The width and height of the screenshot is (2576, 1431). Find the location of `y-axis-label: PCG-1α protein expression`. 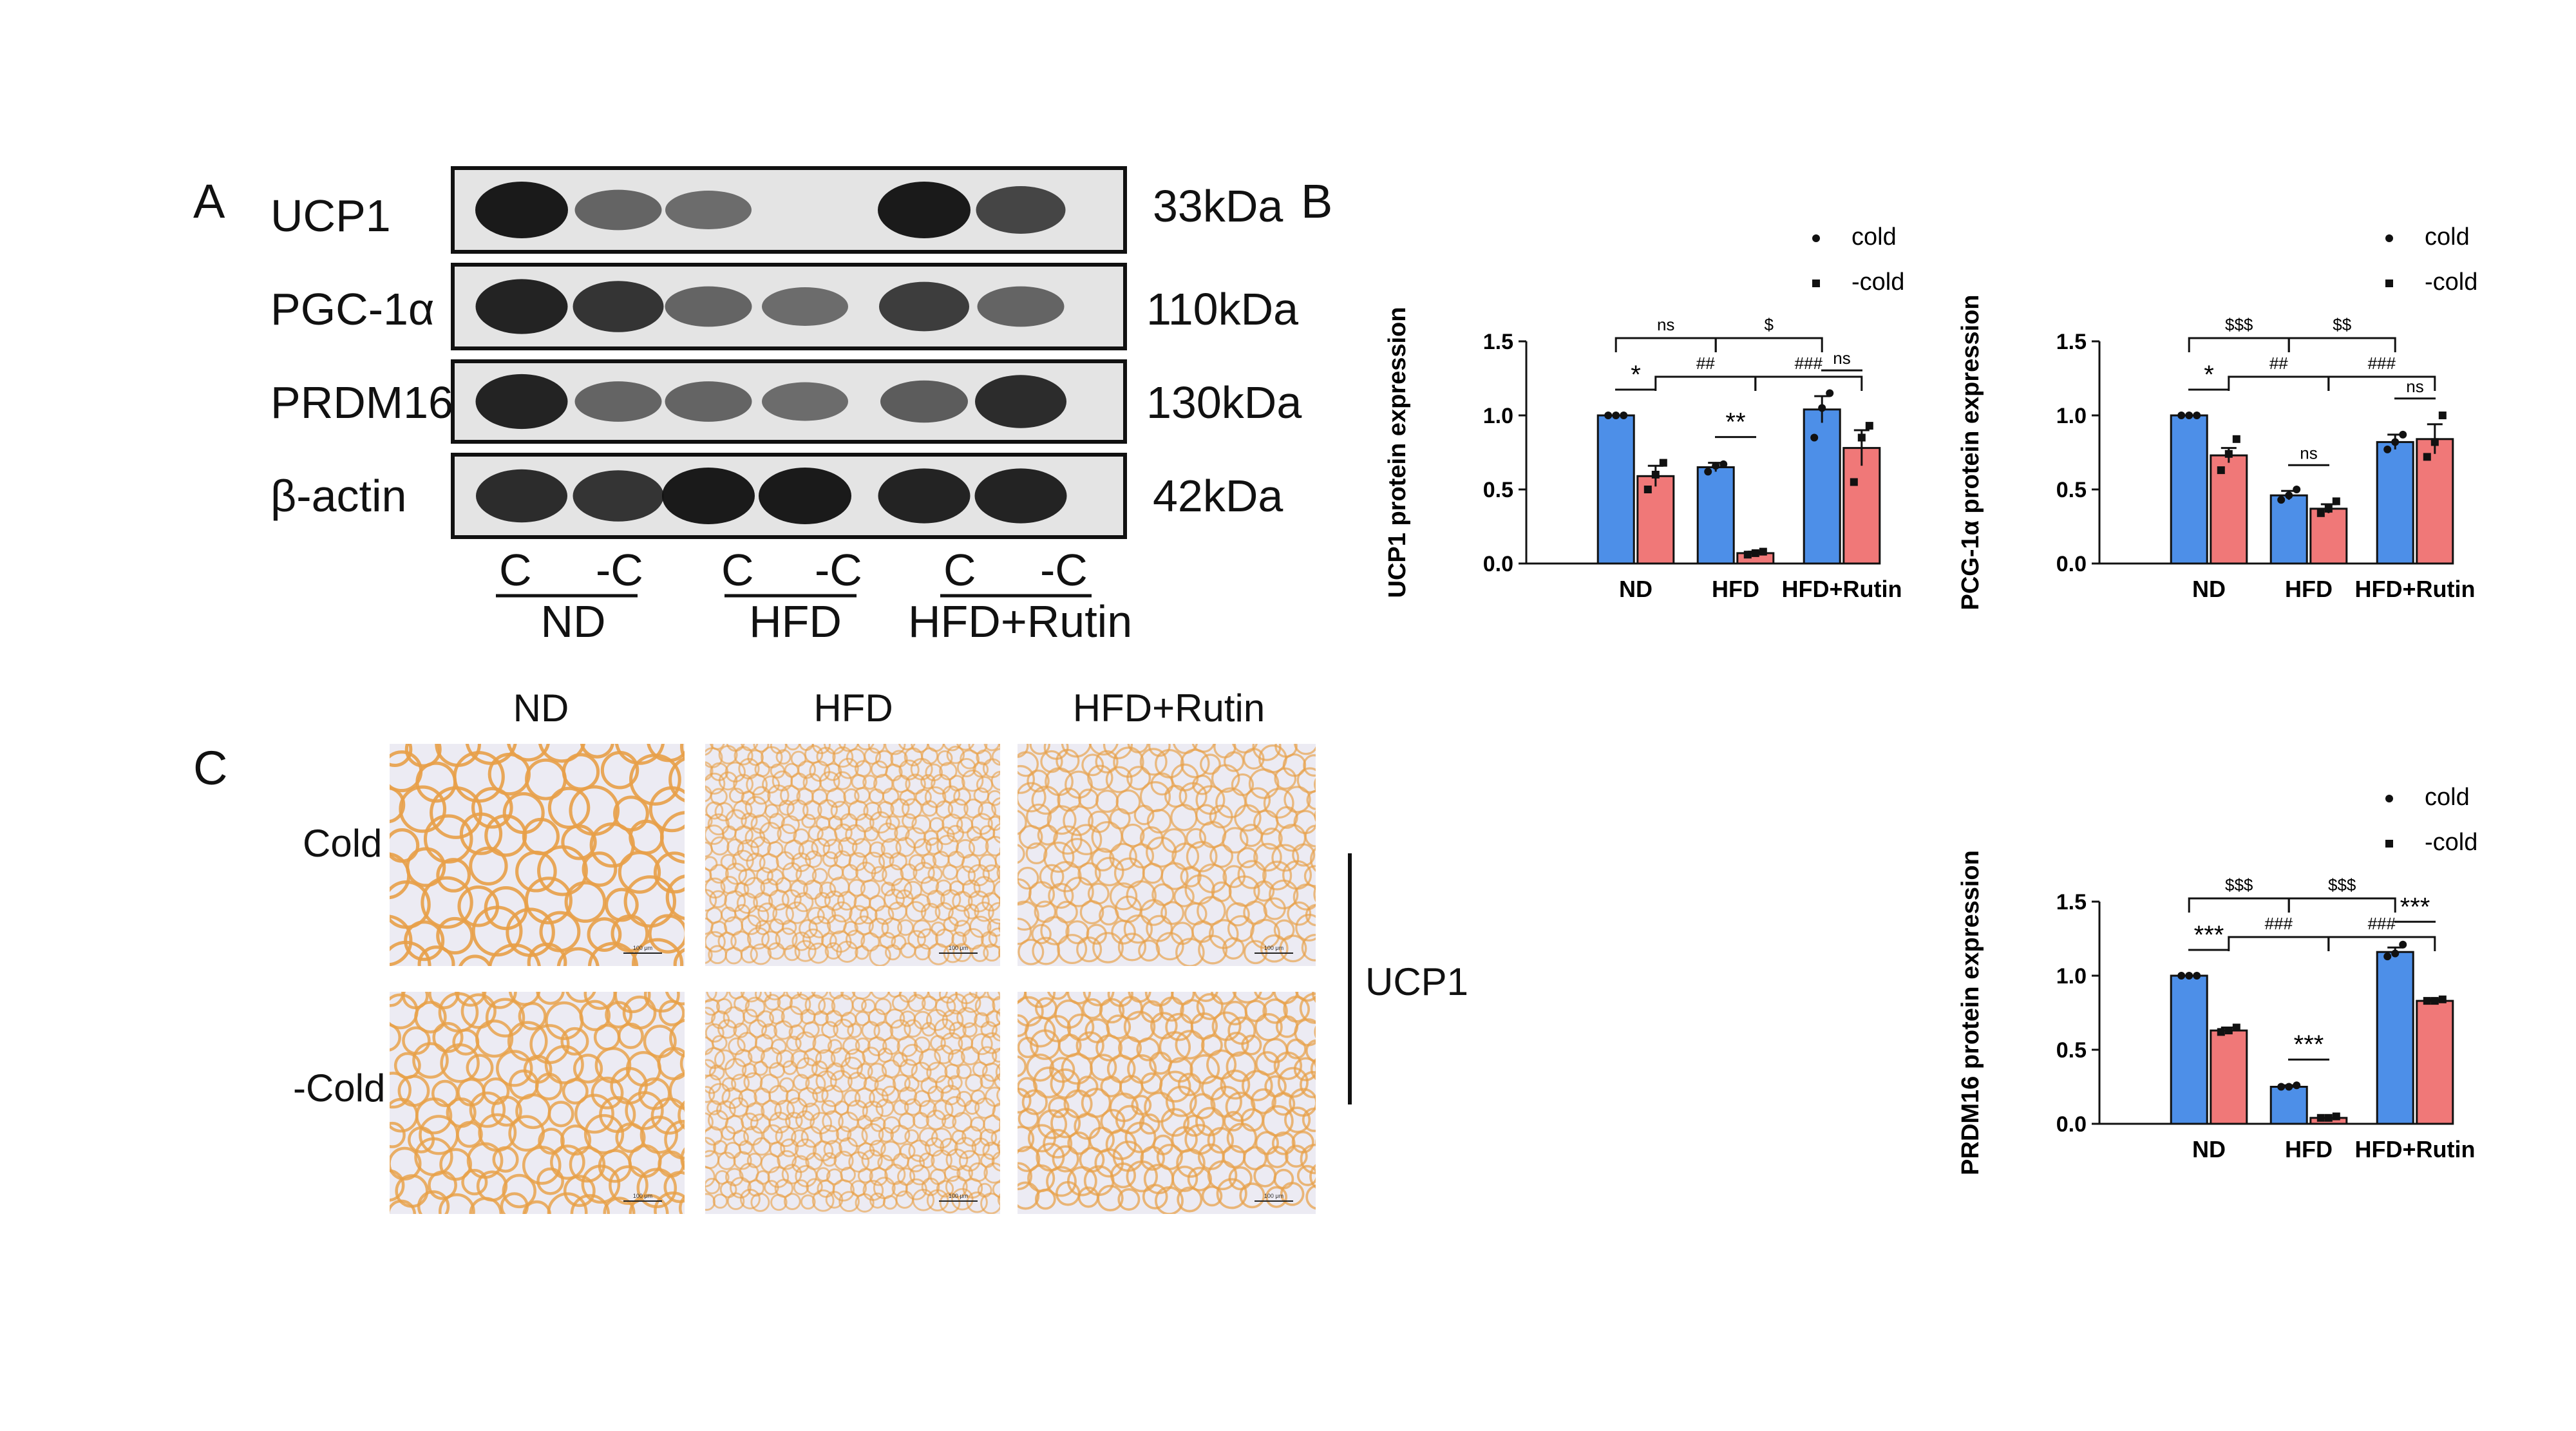

y-axis-label: PCG-1α protein expression is located at coordinates (1971, 452).